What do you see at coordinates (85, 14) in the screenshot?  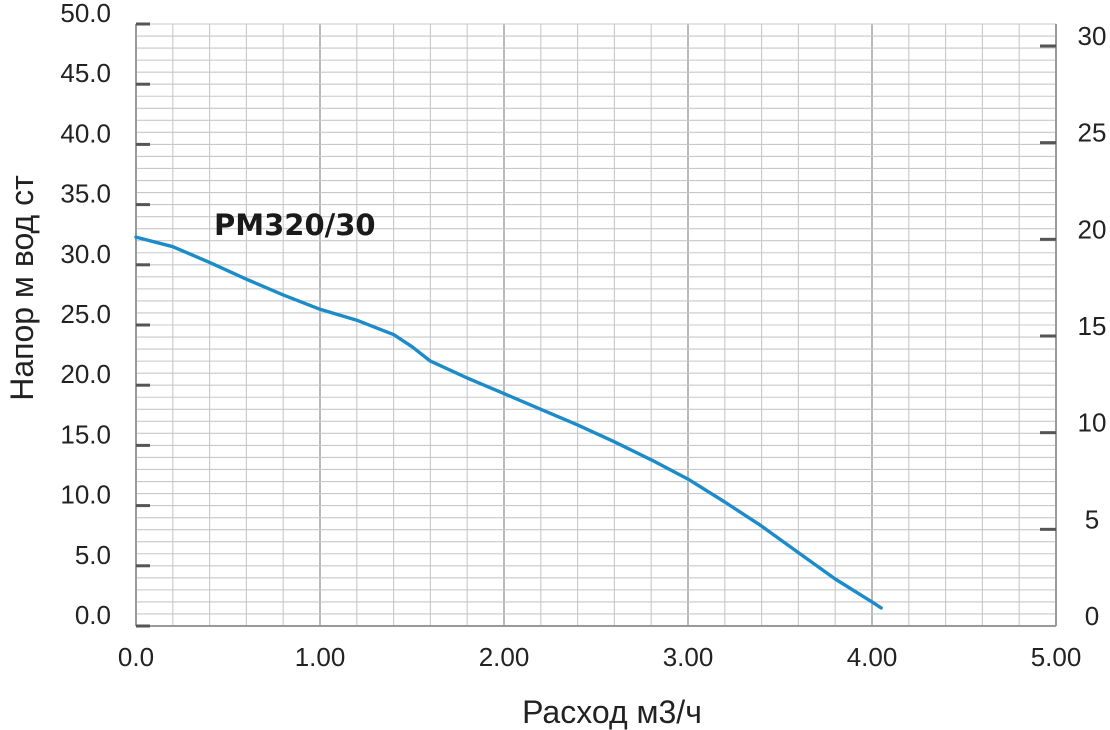 I see `y-tick-label: 50.0` at bounding box center [85, 14].